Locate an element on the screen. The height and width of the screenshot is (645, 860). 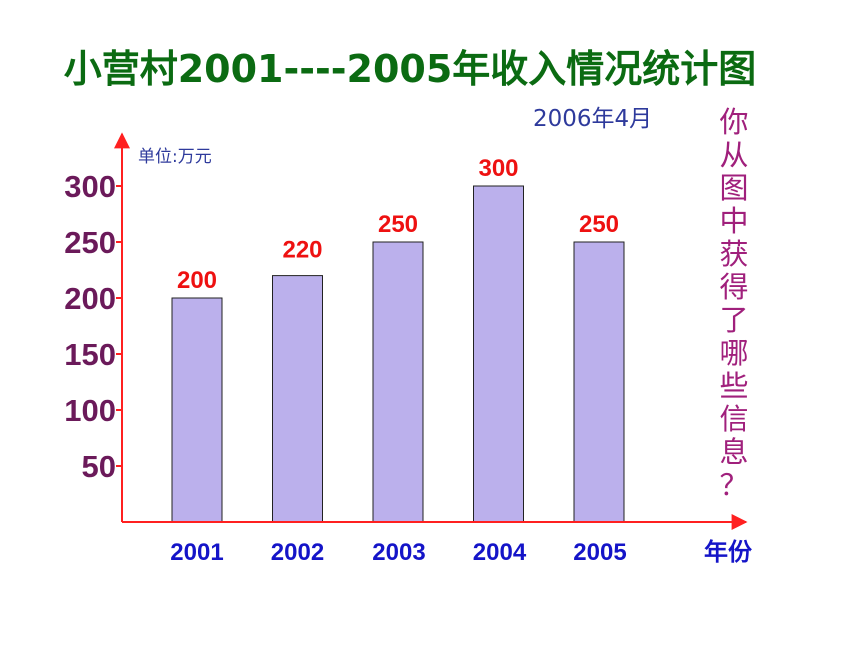
x-tick-label-2004: 2004 is located at coordinates (500, 552).